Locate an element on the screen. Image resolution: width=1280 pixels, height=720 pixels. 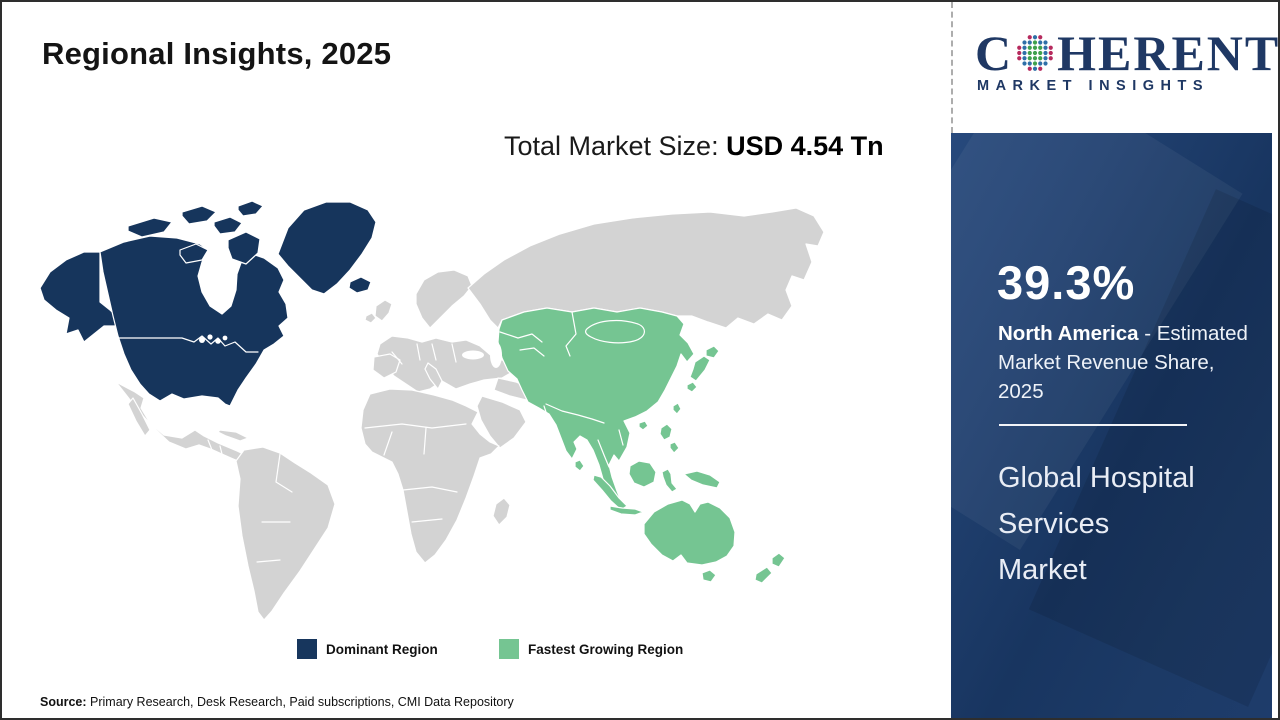
market-share-desc-text: - Estimated Market Revenue Share, 2025 is located at coordinates (1123, 362).